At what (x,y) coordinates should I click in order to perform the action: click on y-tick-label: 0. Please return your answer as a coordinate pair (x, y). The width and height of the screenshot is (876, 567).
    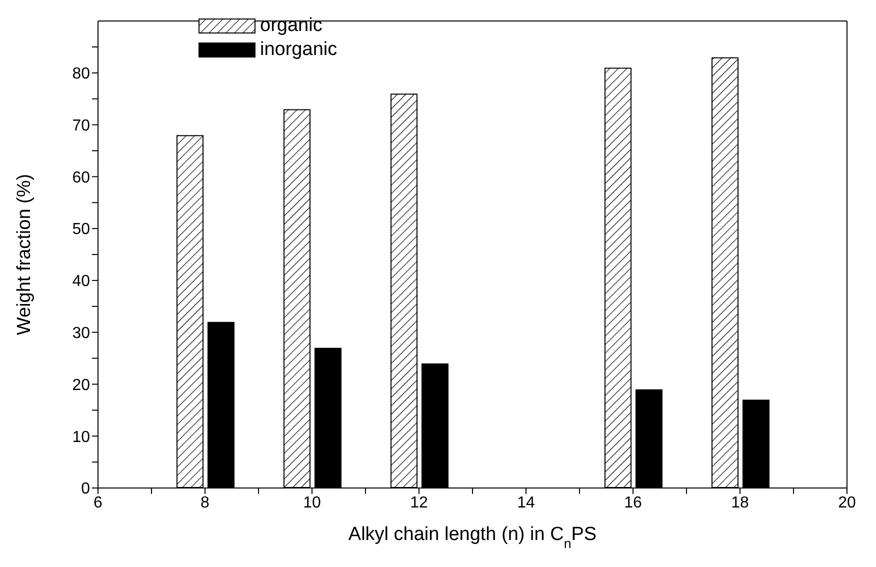
    Looking at the image, I should click on (85, 489).